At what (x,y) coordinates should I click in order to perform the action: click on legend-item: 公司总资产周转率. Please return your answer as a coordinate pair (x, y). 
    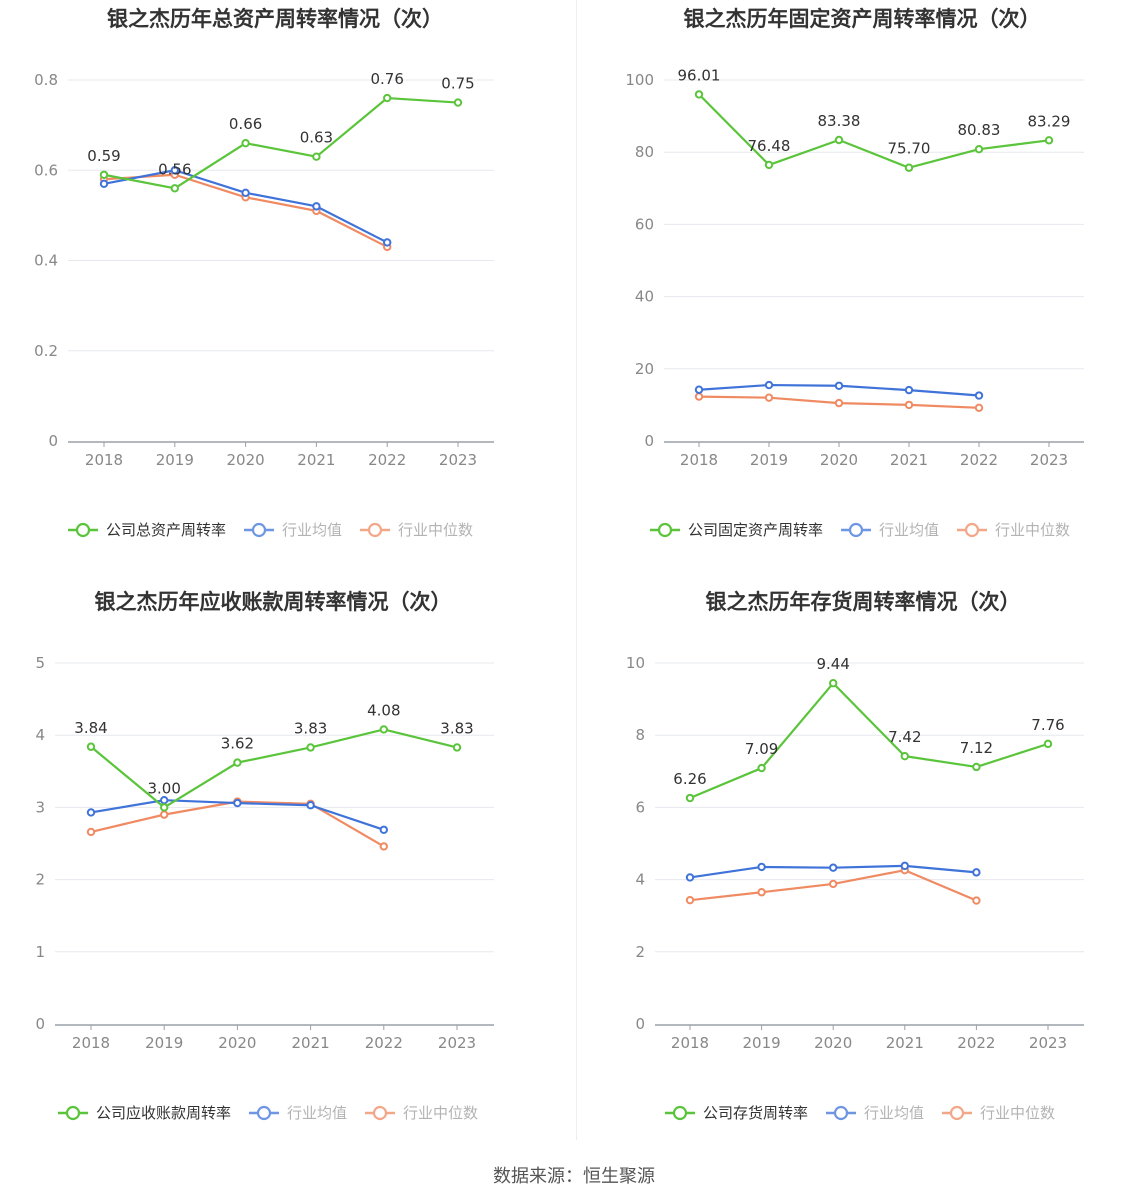
    Looking at the image, I should click on (147, 530).